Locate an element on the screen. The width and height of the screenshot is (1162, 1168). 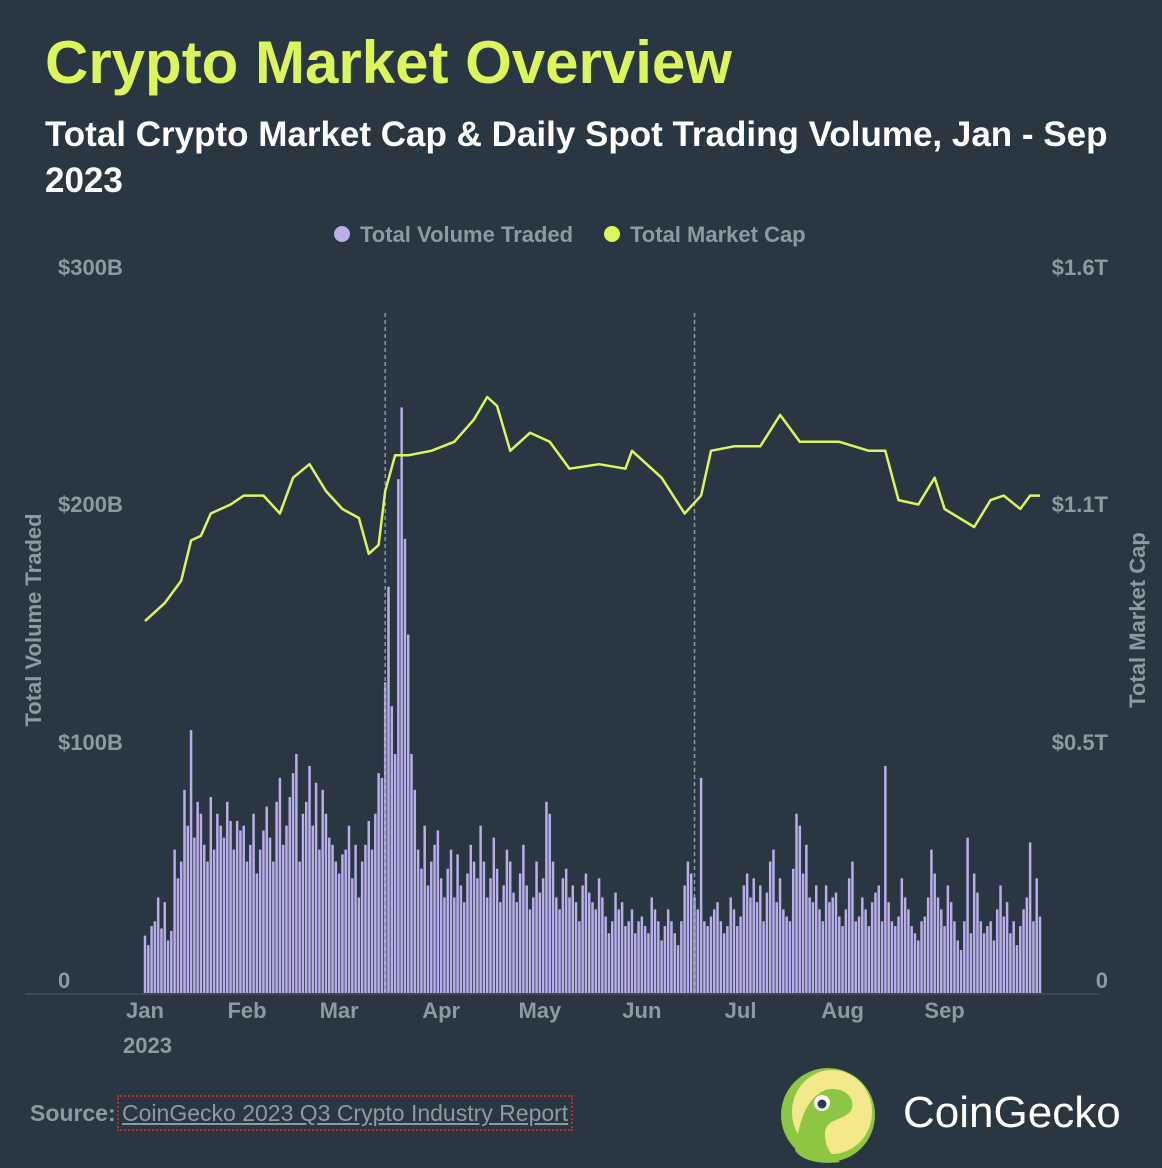
legend-label-volume: Total Volume Traded is located at coordinates (466, 234).